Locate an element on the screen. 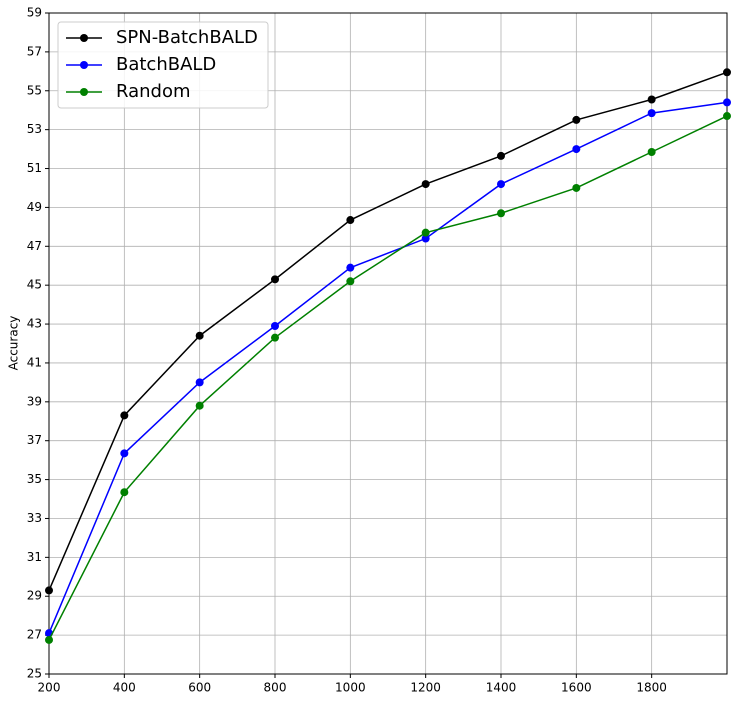 The width and height of the screenshot is (736, 703). y-tick-label: 37 is located at coordinates (34, 440).